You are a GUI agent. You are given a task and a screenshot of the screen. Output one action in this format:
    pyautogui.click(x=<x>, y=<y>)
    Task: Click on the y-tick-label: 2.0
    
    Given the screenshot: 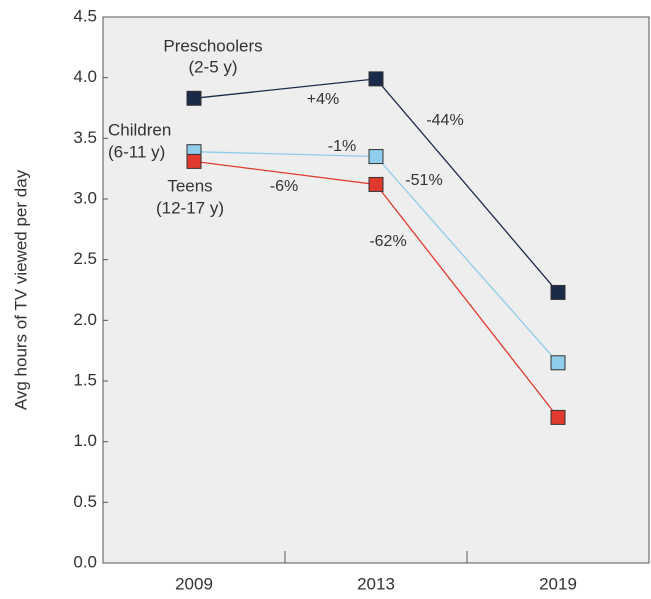 What is the action you would take?
    pyautogui.click(x=85, y=319)
    